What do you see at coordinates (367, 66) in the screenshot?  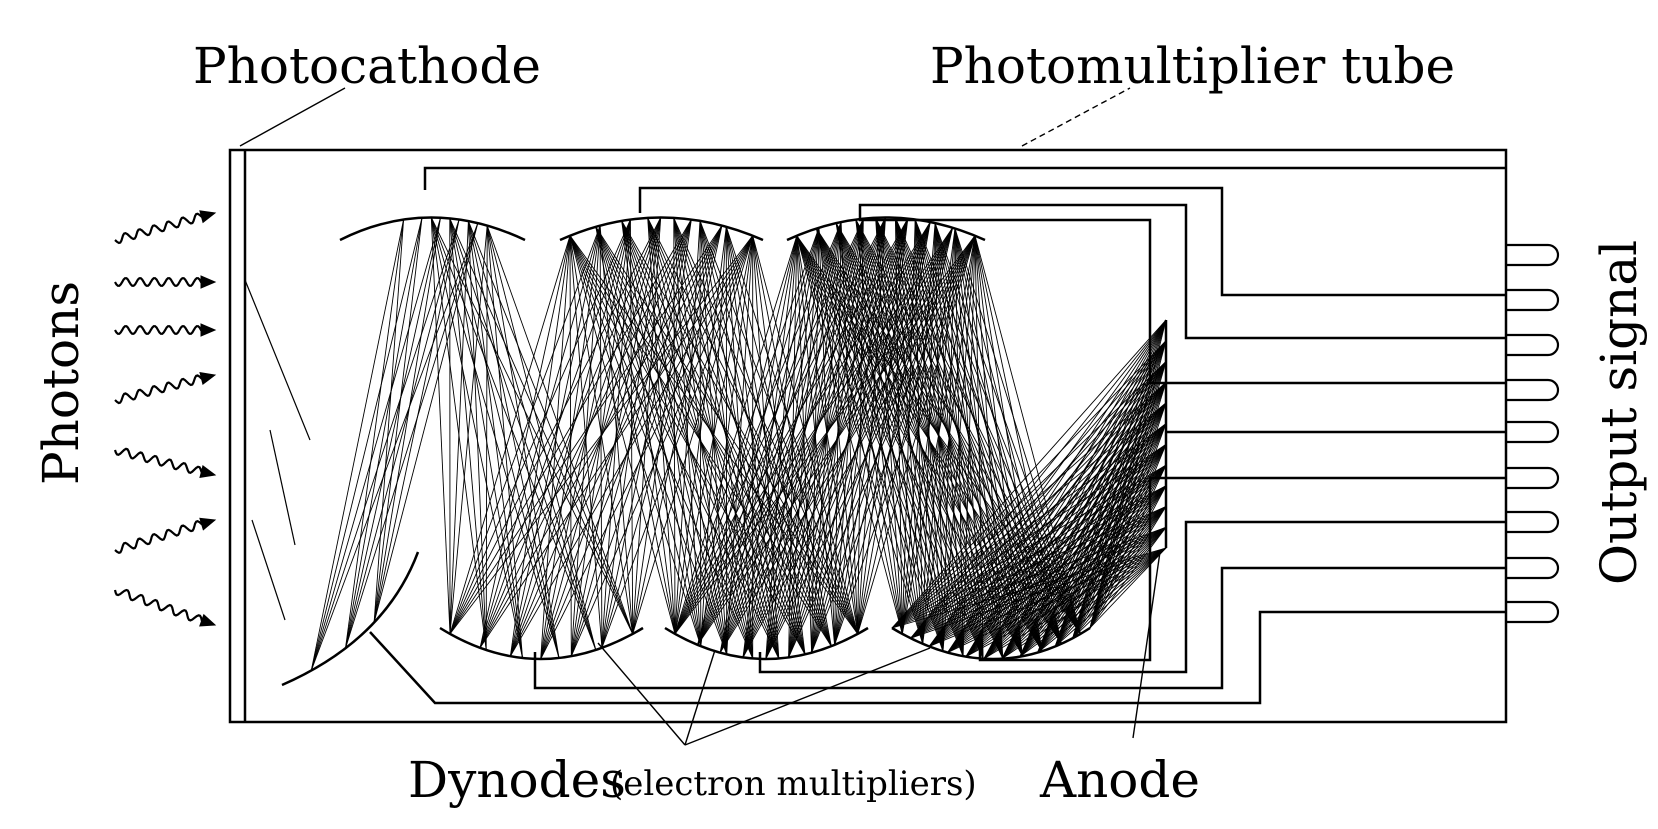 I see `photocathode-label: Photocathode` at bounding box center [367, 66].